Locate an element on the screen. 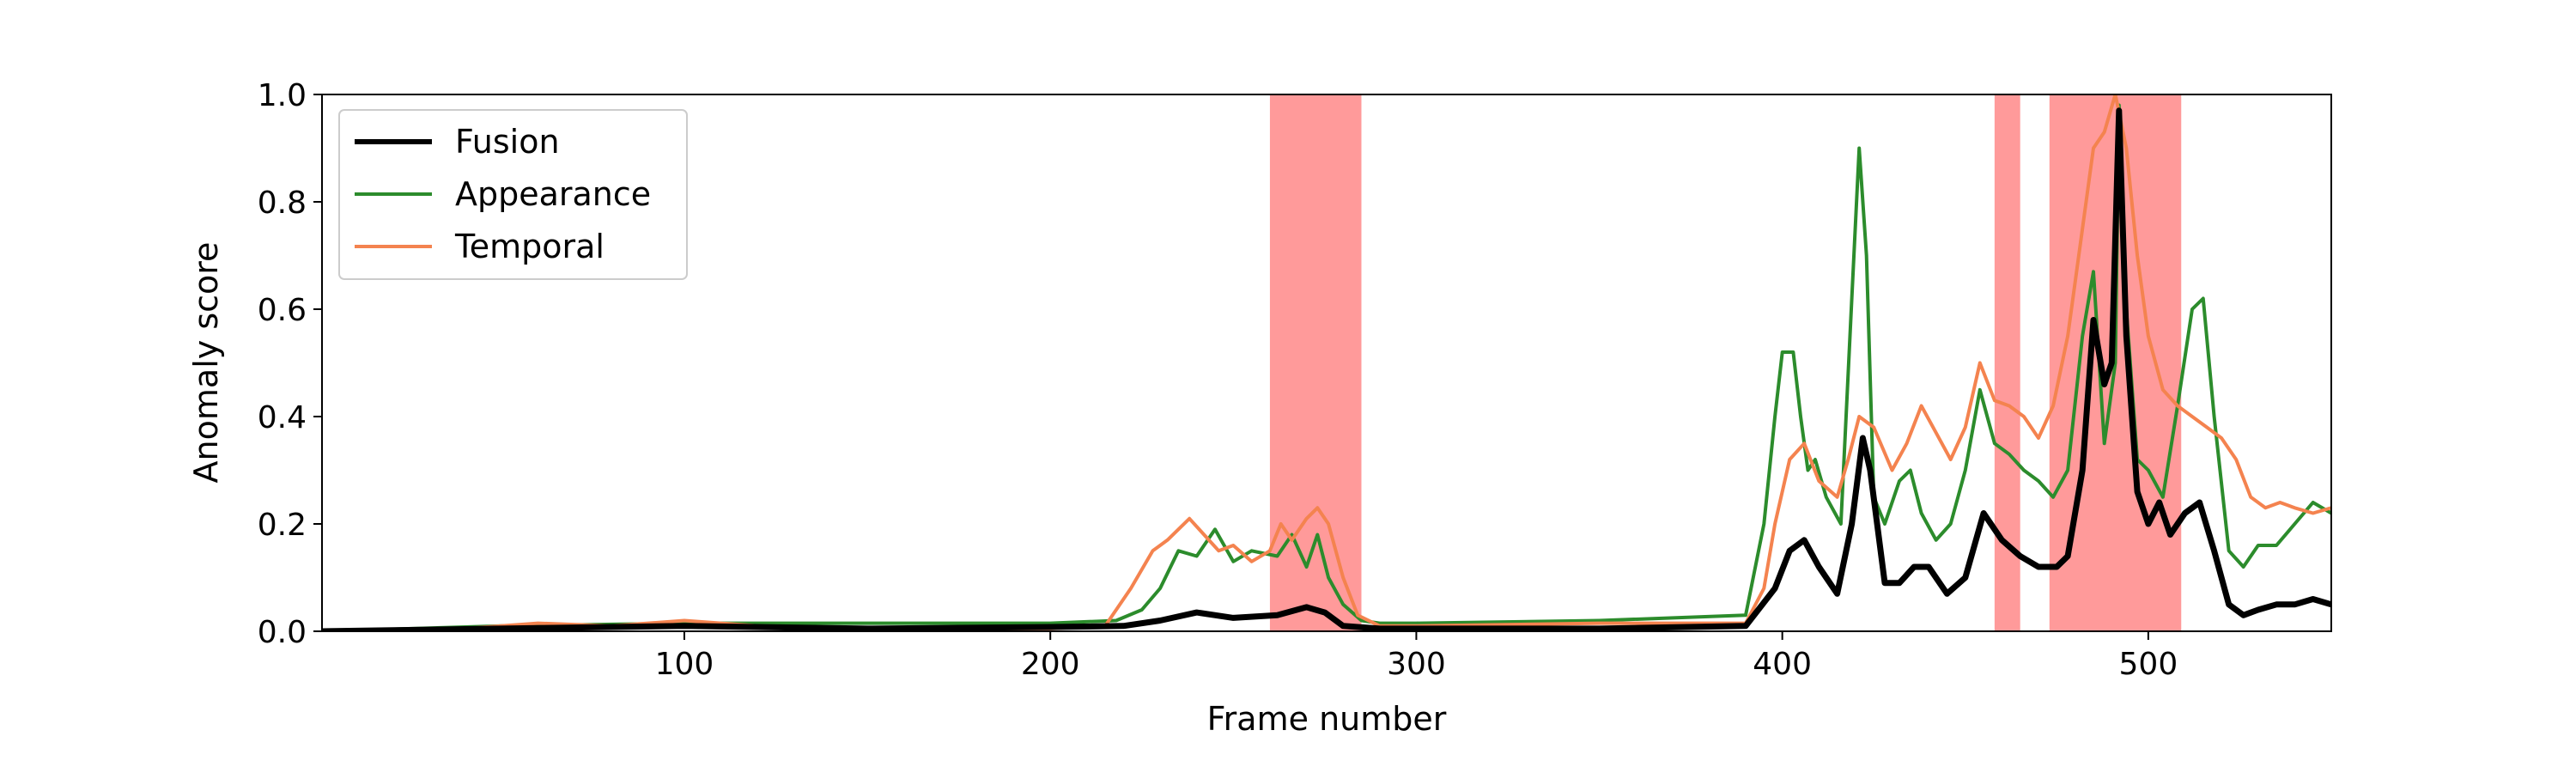  y-tick-label-0.0: 0.0 is located at coordinates (282, 632).